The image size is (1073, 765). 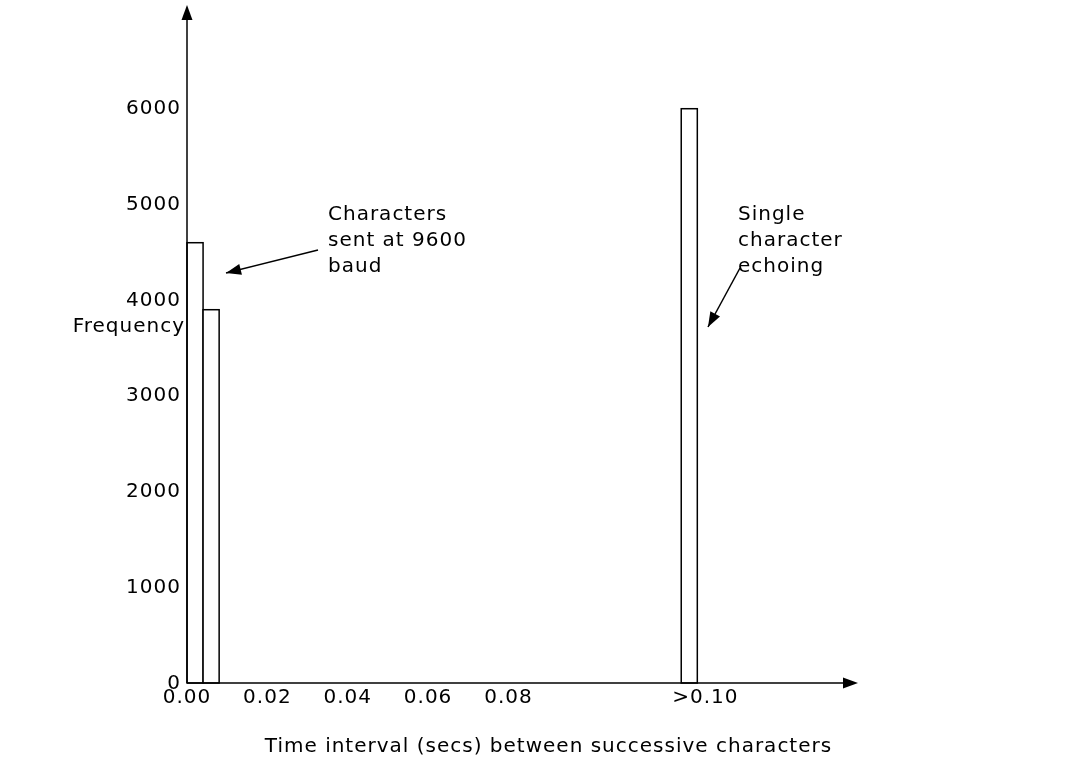 I want to click on x-tick-label: 0.04, so click(x=347, y=696).